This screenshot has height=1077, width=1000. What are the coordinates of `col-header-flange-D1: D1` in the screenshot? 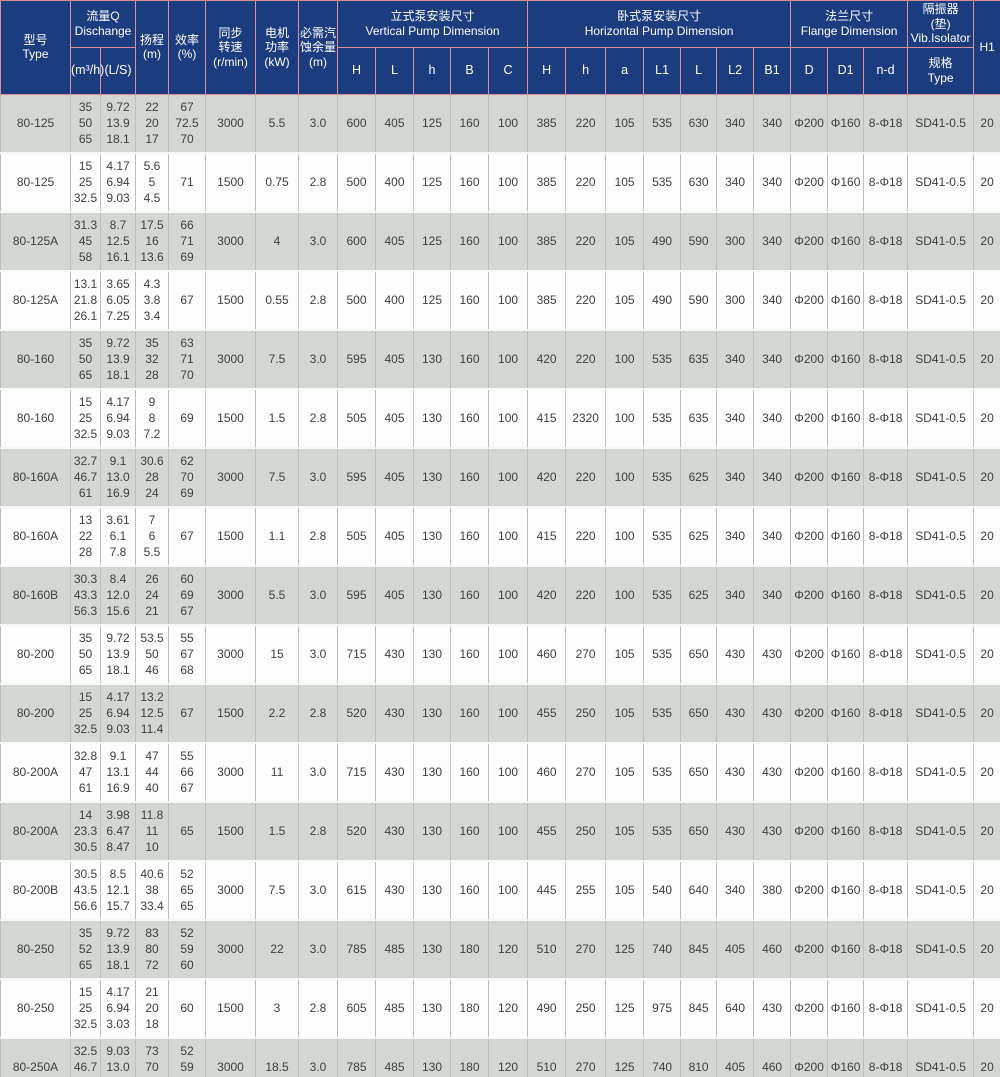 It's located at (846, 70).